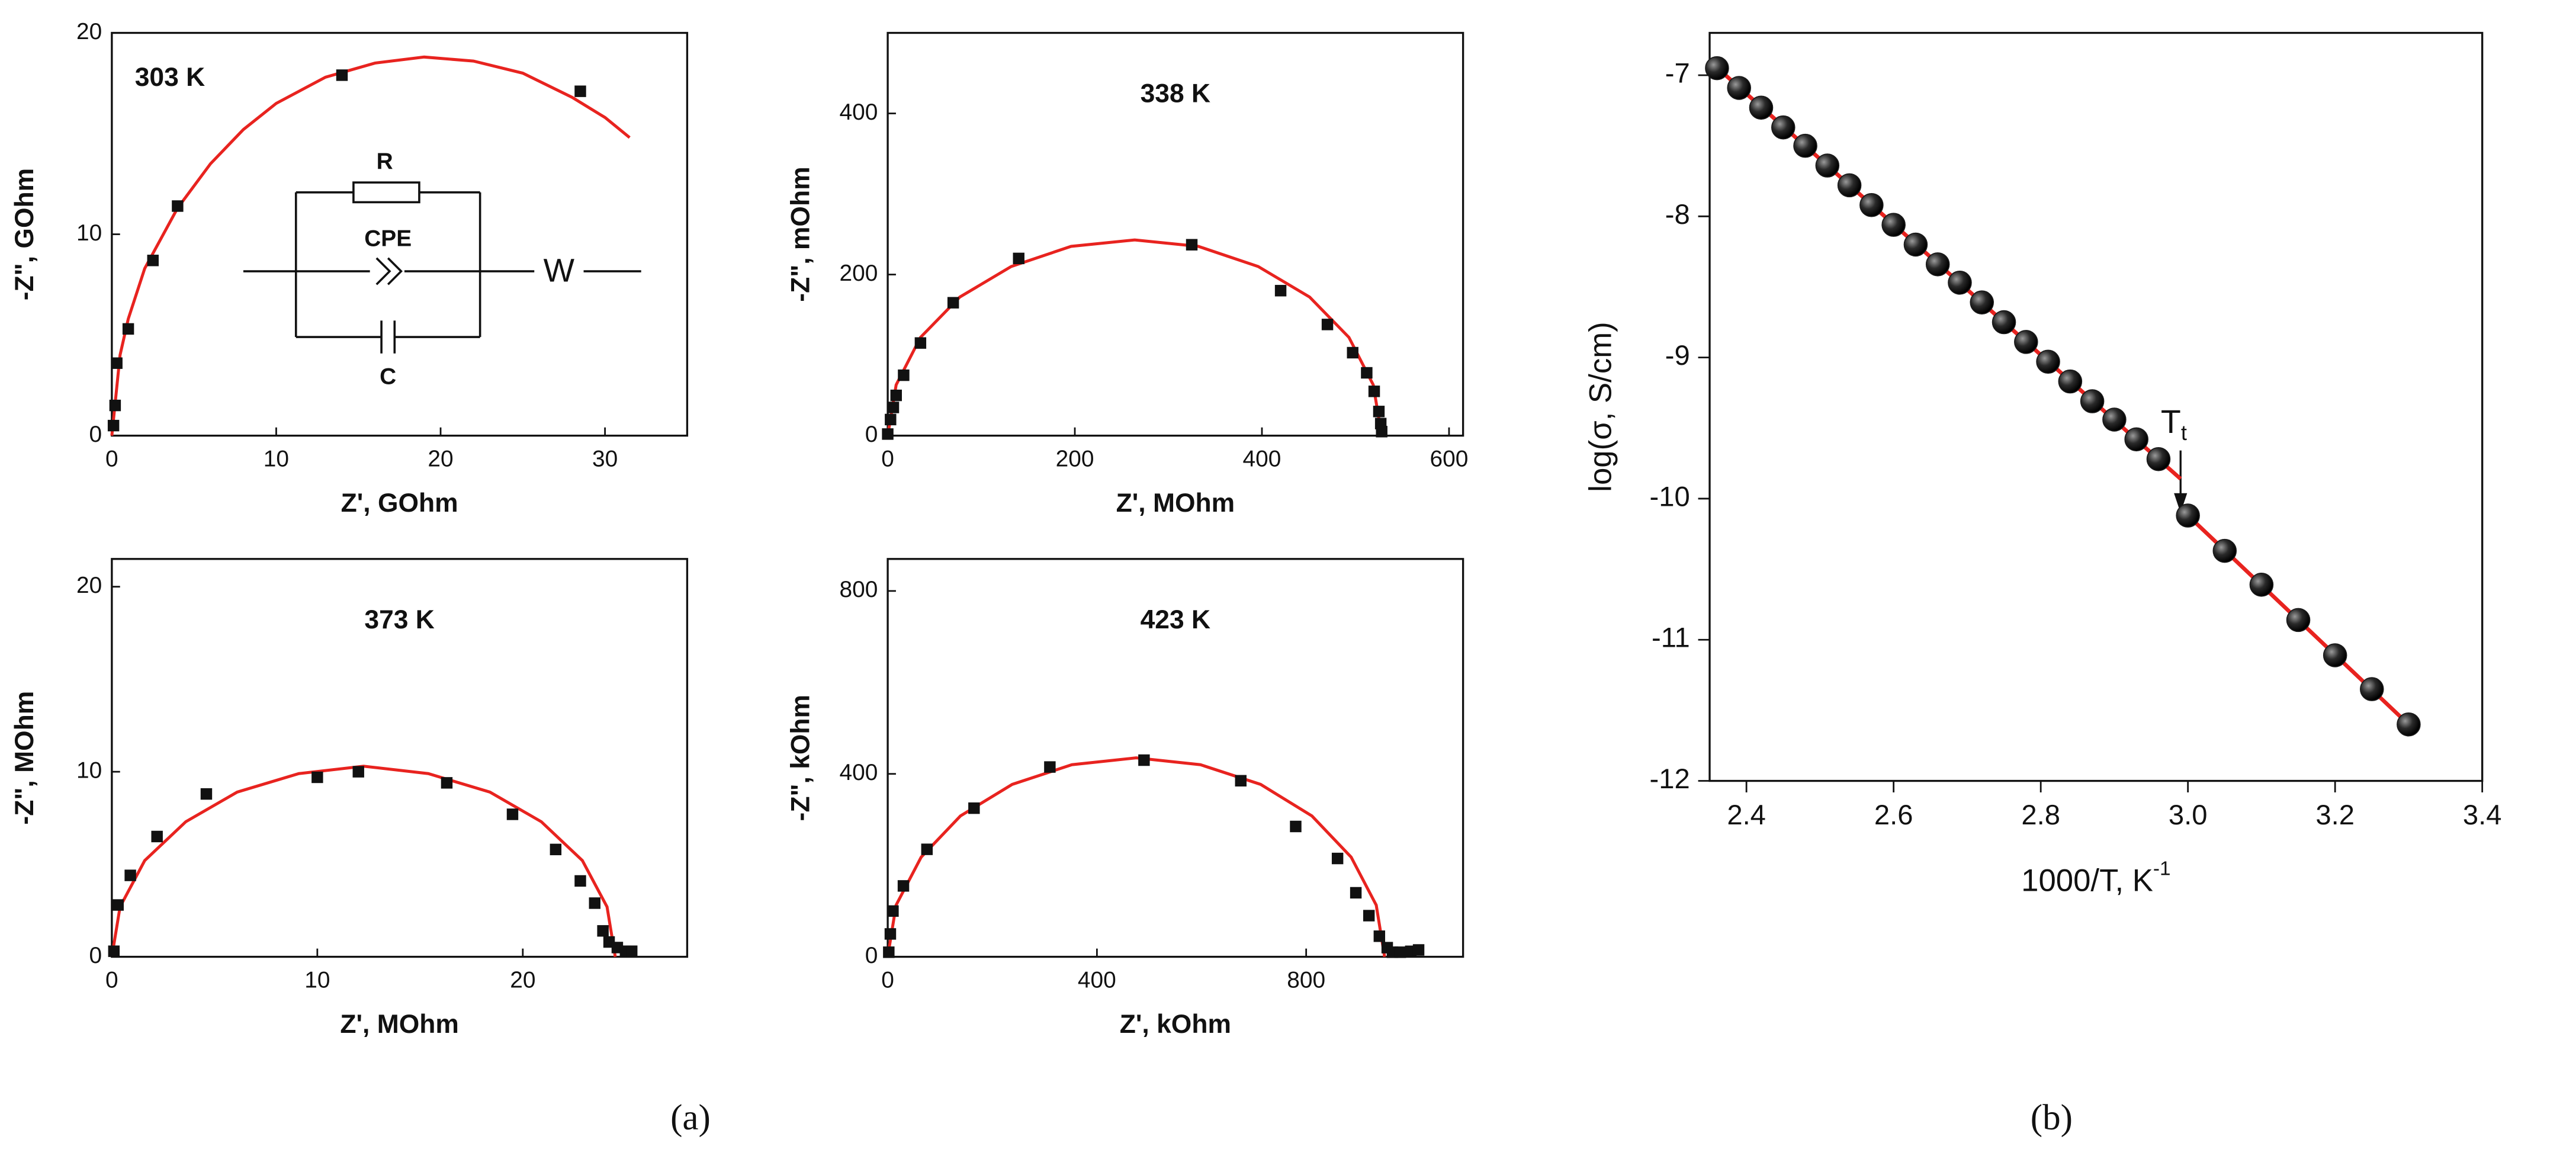 The height and width of the screenshot is (1159, 2576). I want to click on x-tick-label: 800, so click(1306, 980).